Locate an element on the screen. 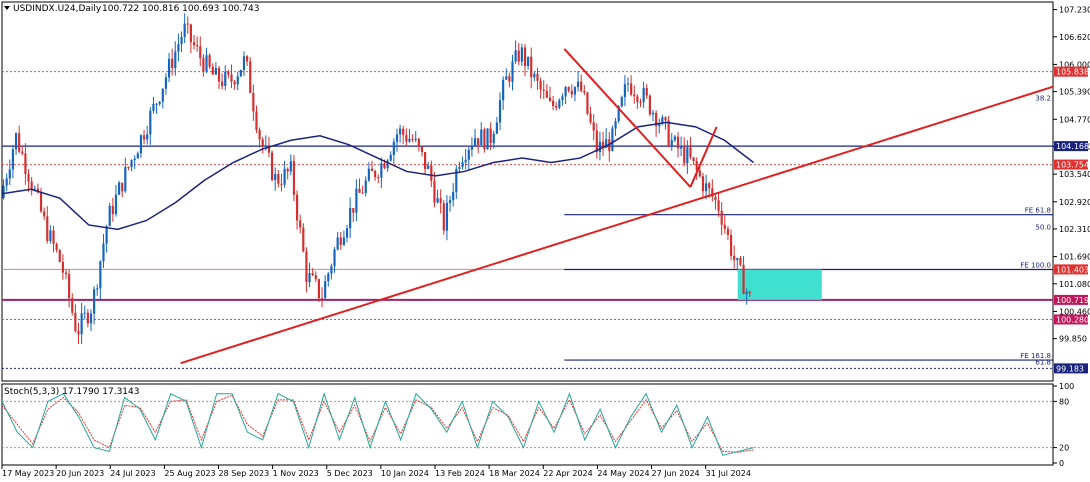  x-tick-label: 24 Jul 2023 is located at coordinates (132, 473).